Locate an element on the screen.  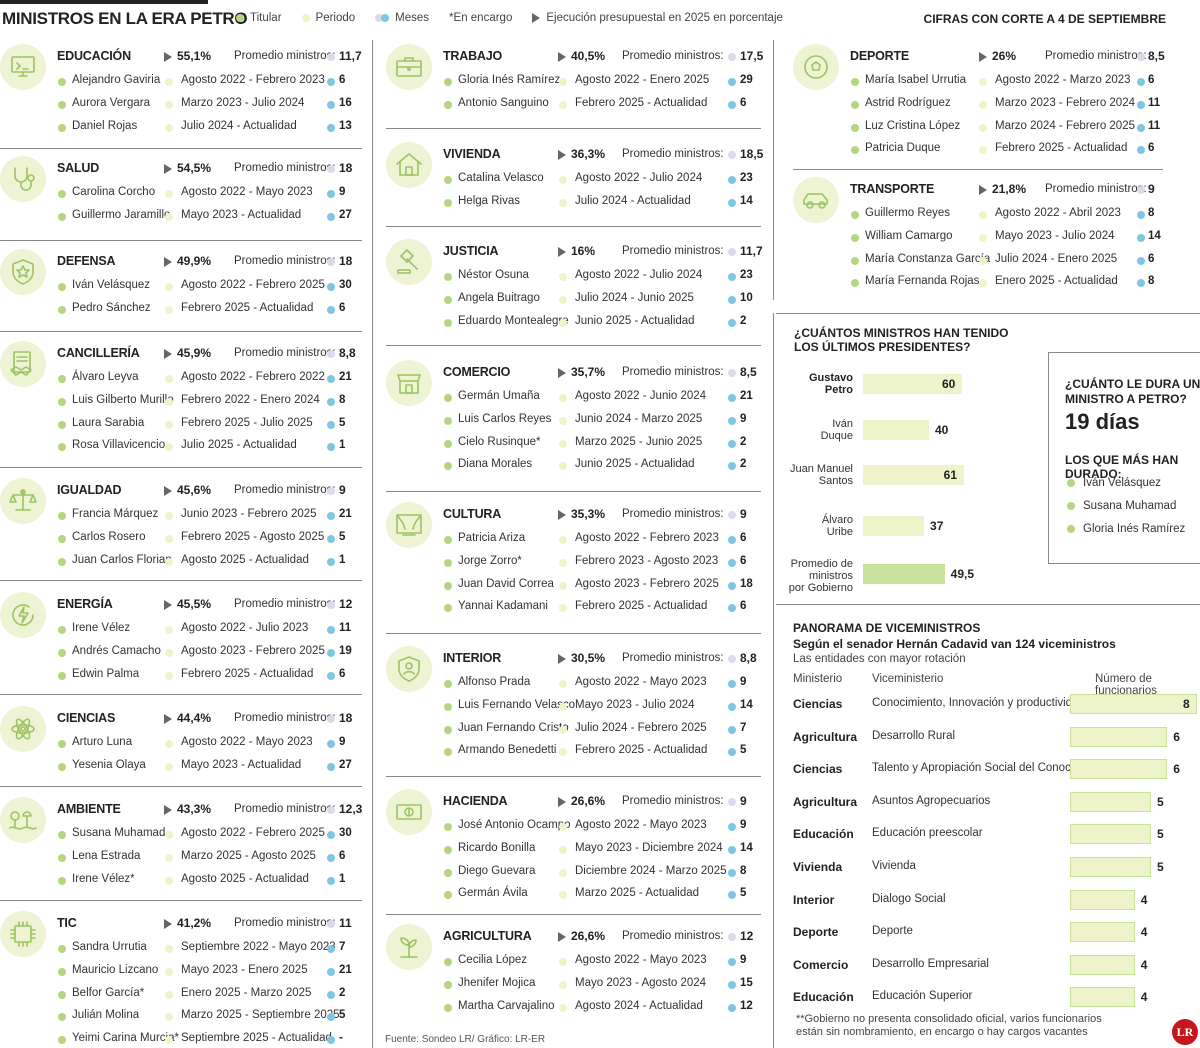
minister-period: Junio 2023 - Febrero 2025 is located at coordinates (249, 514).